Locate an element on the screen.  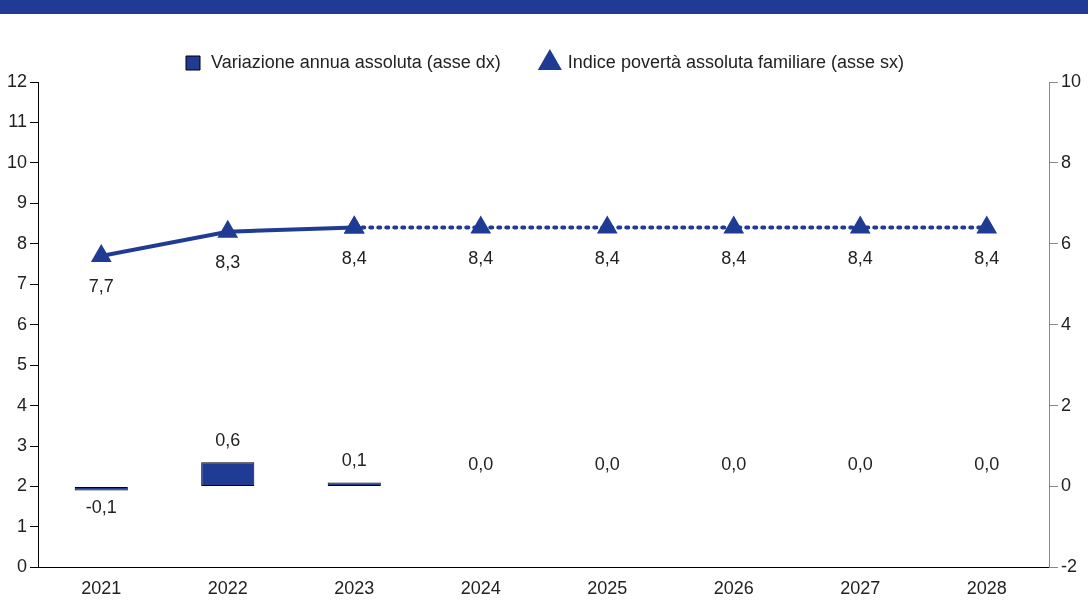
y-tick-label: 0 is located at coordinates (22, 566).